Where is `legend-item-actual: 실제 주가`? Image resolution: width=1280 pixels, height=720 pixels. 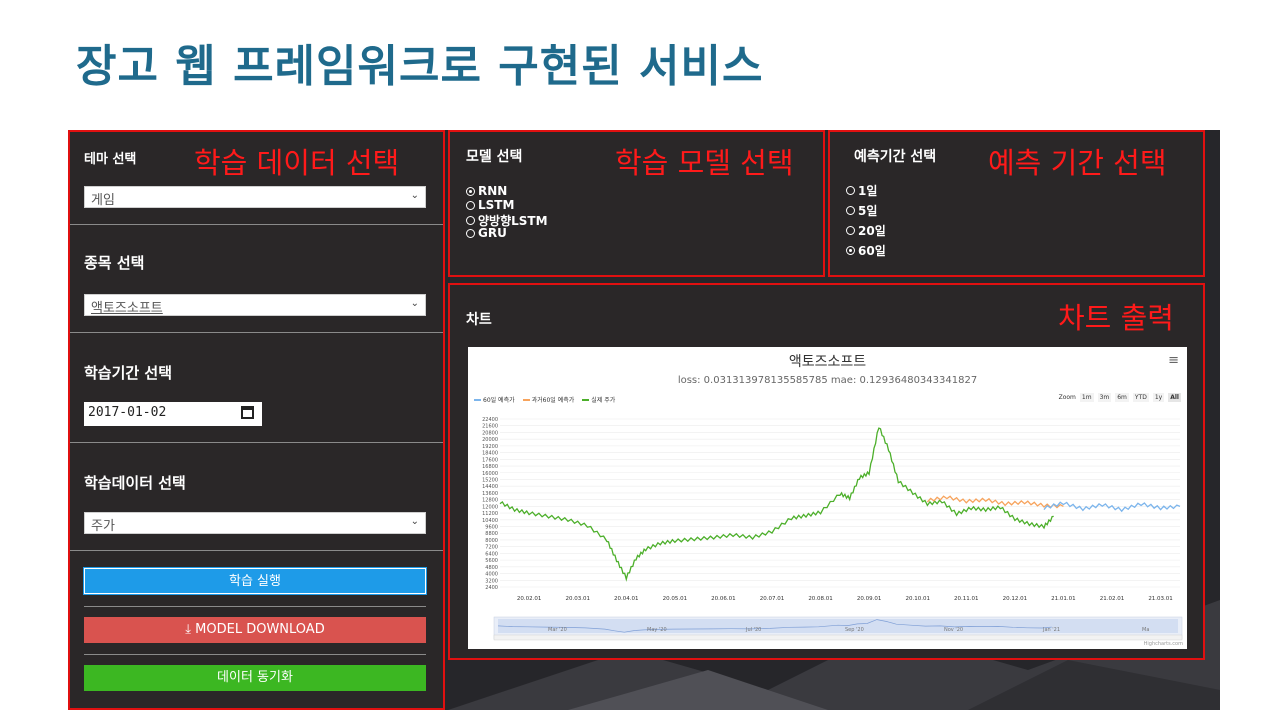
legend-item-actual: 실제 주가 is located at coordinates (598, 399).